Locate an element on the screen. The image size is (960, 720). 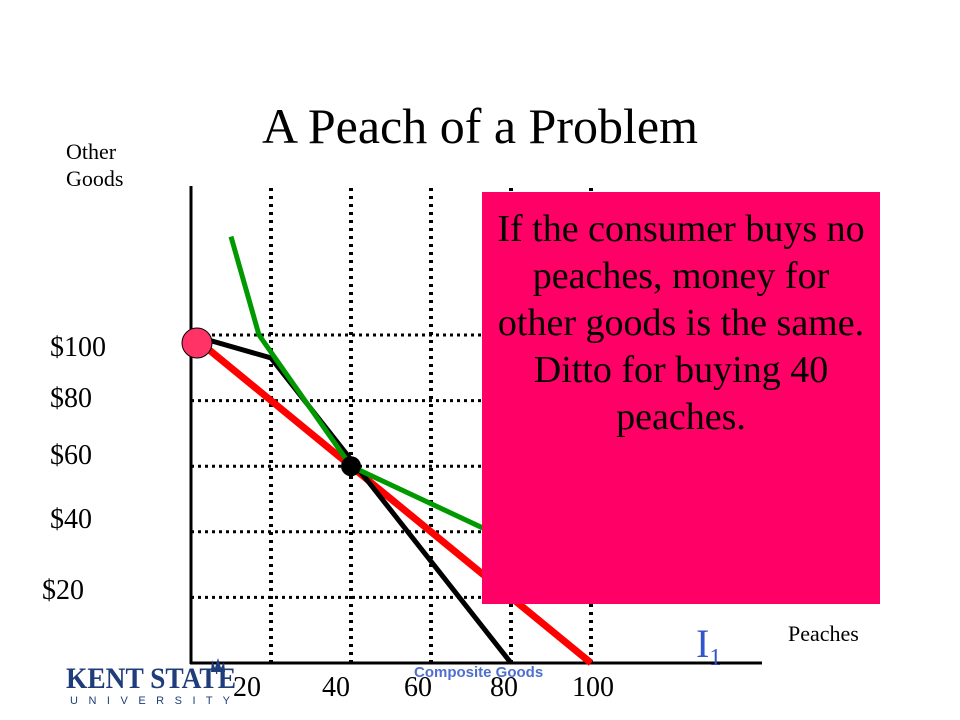
kent-state-logo: KENT STATE U N I V E R S I T Y is located at coordinates (151, 682).